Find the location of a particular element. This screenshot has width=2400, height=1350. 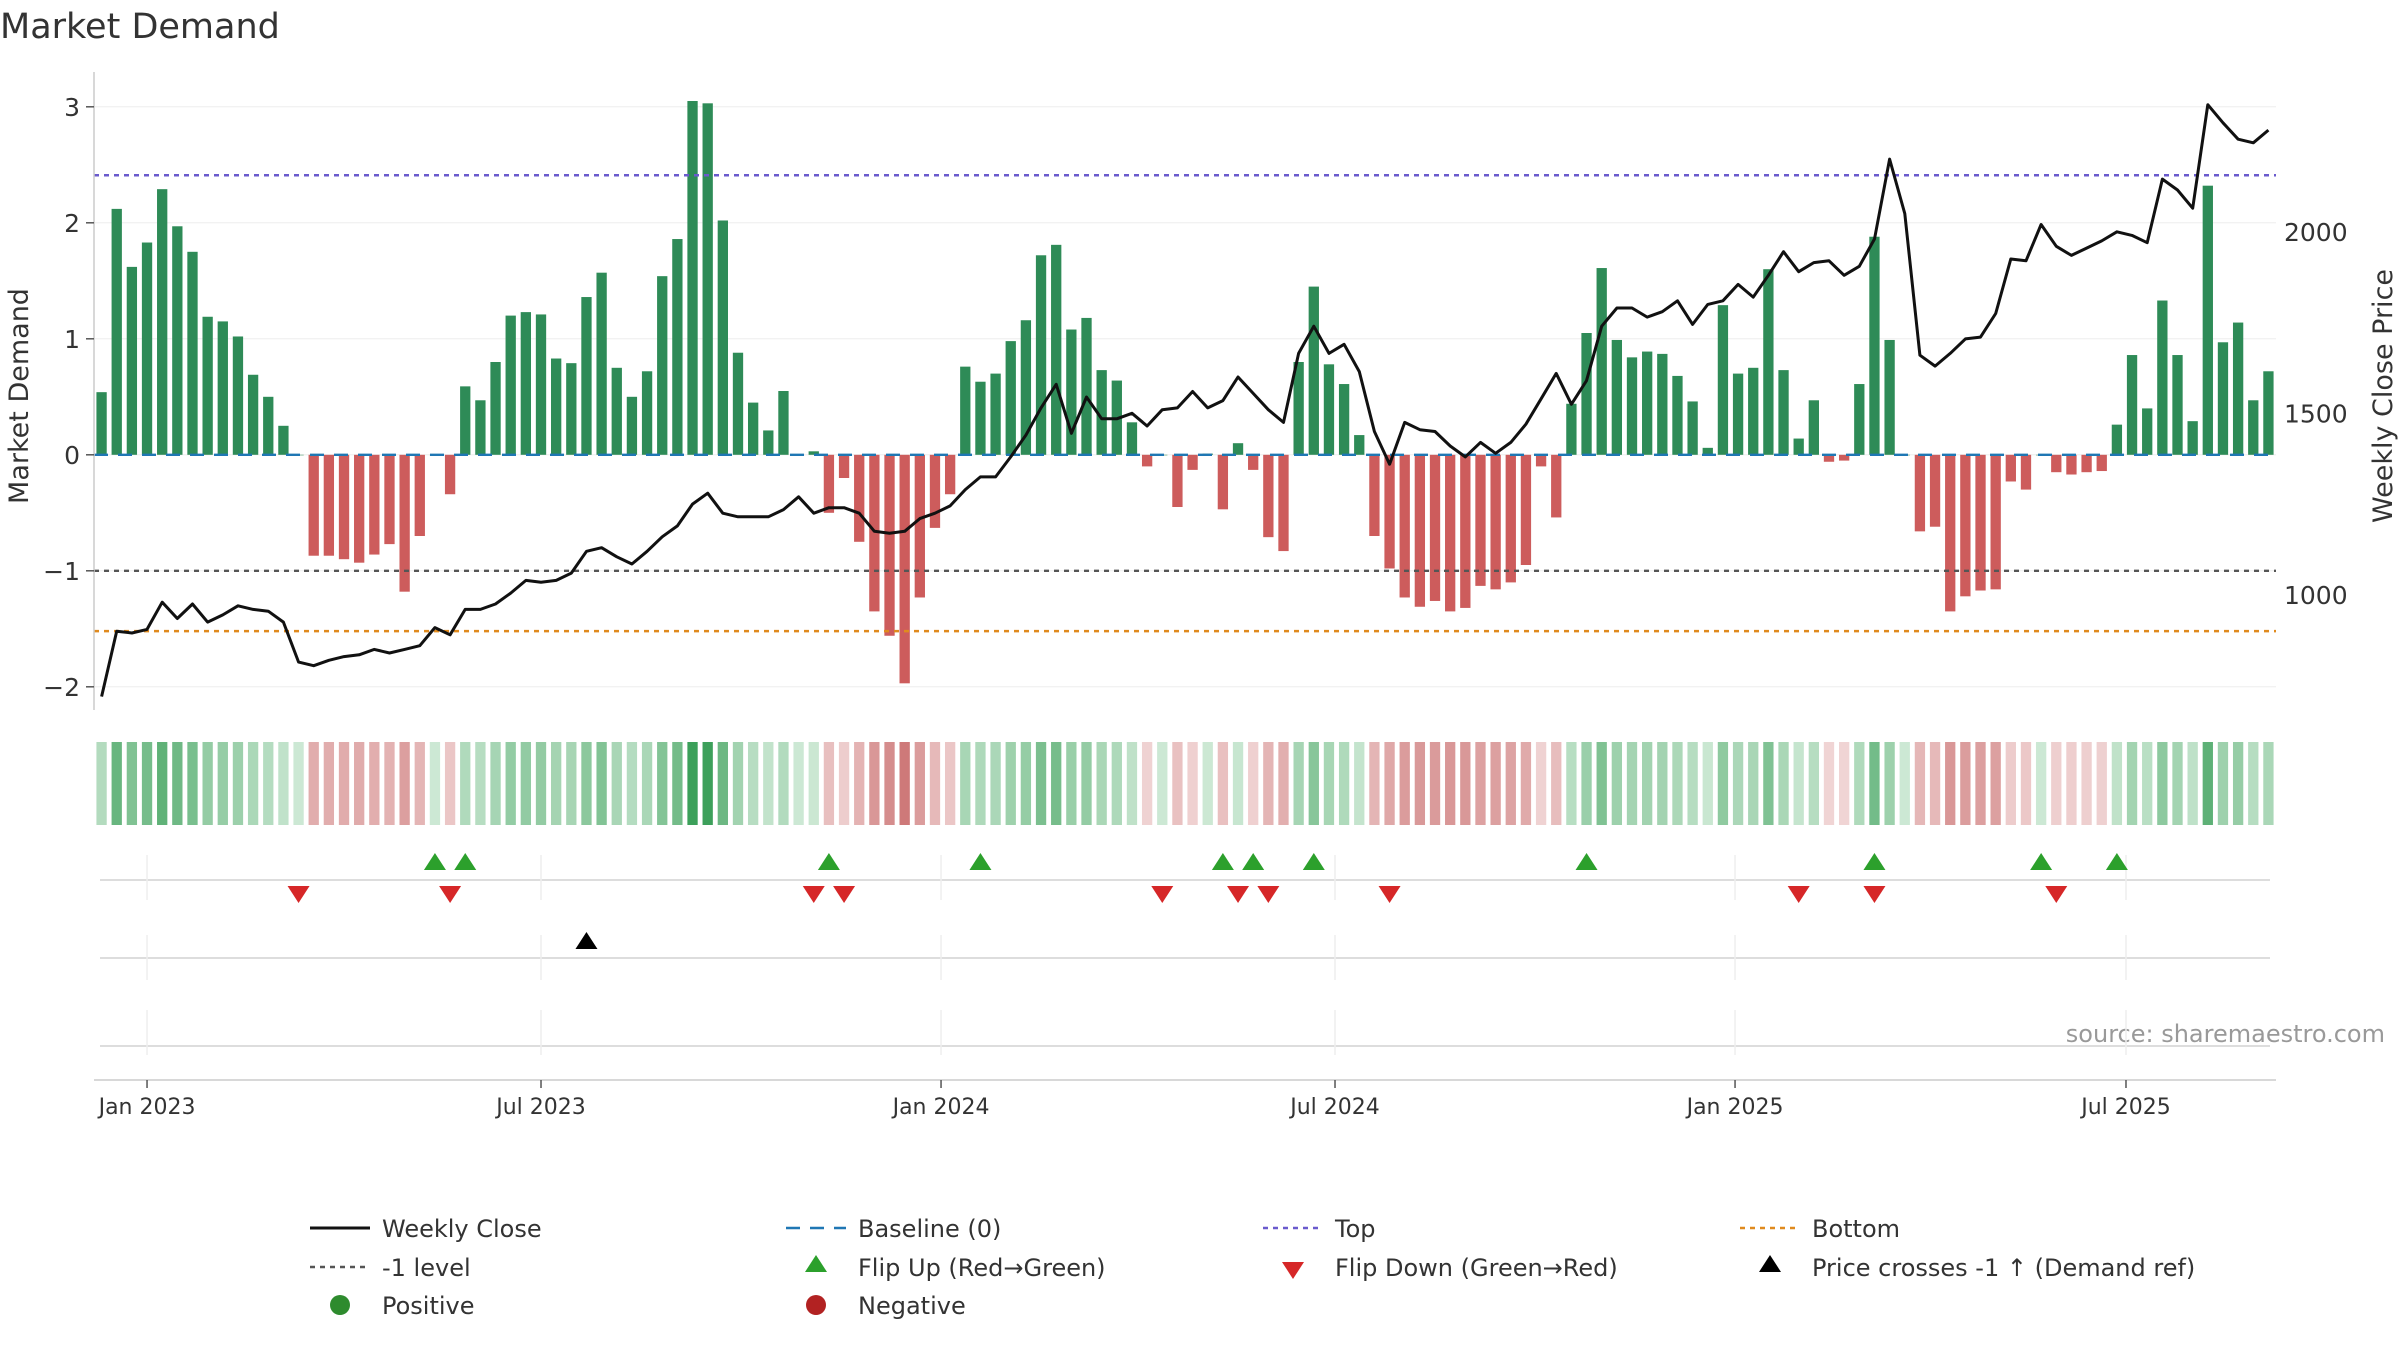

y2-axis-label: Weekly Close Price is located at coordinates (2383, 396).